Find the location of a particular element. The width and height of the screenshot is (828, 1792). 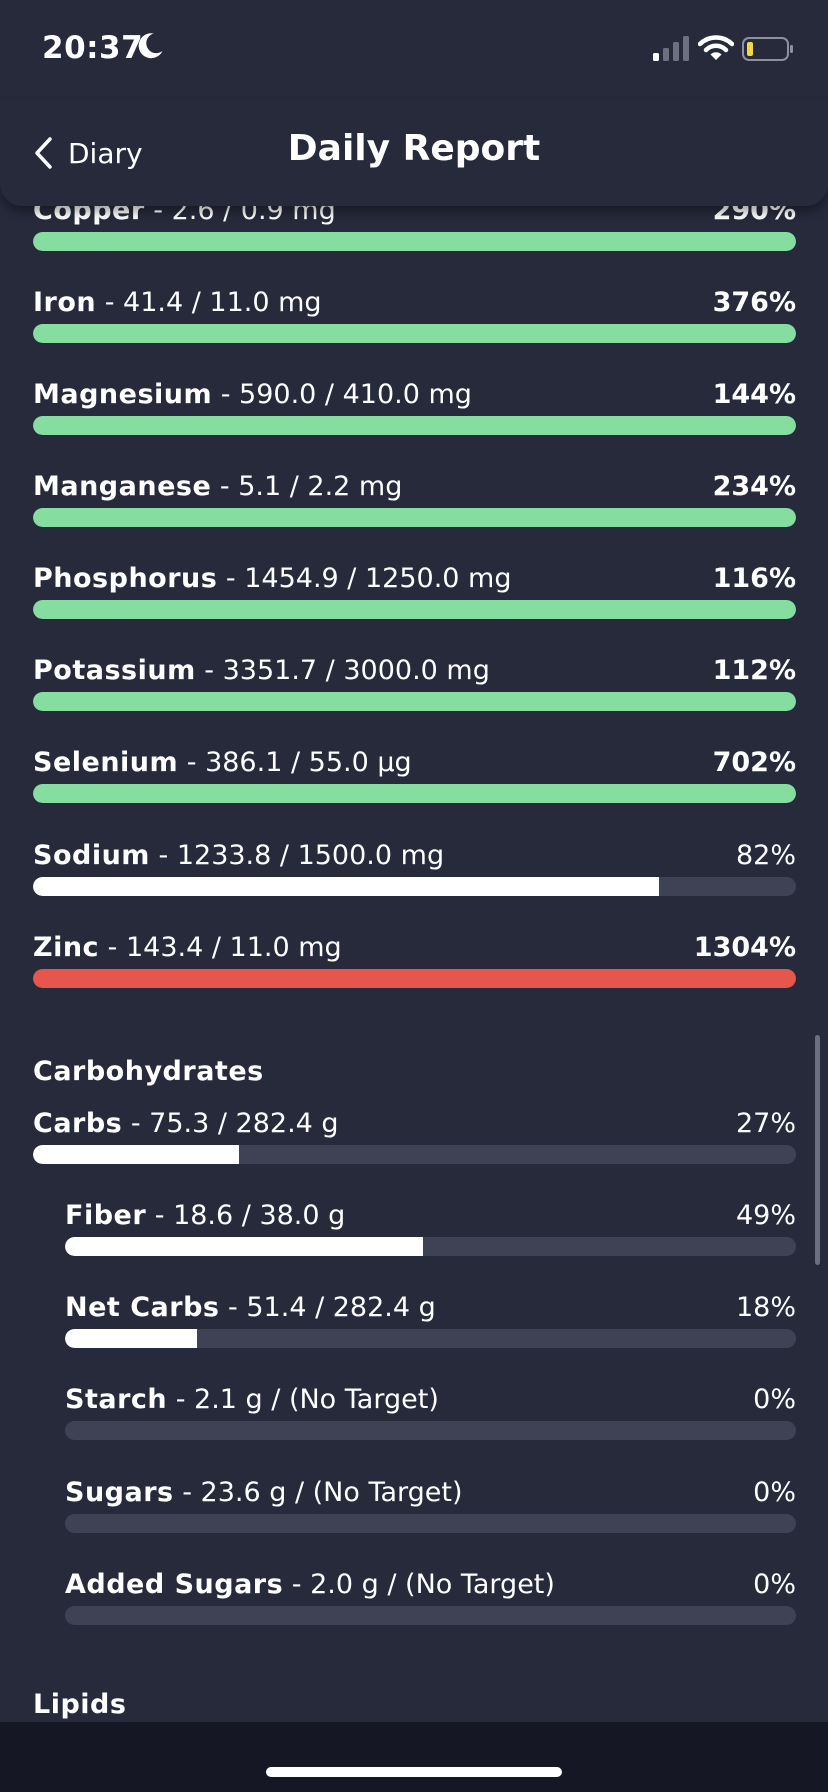

nutrient-name: Carbs is located at coordinates (78, 1123).